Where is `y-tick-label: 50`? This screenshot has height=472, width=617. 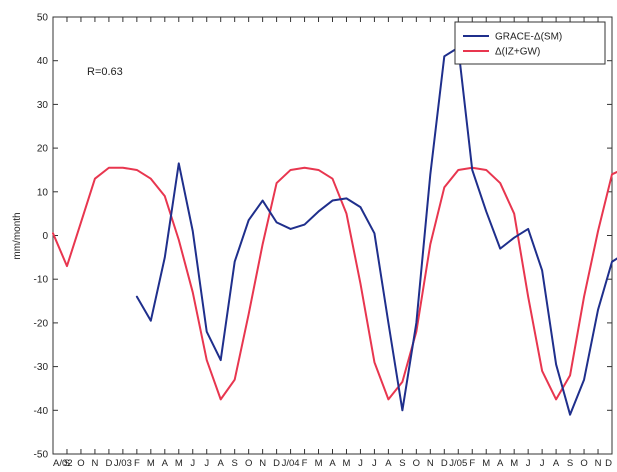 y-tick-label: 50 is located at coordinates (43, 18).